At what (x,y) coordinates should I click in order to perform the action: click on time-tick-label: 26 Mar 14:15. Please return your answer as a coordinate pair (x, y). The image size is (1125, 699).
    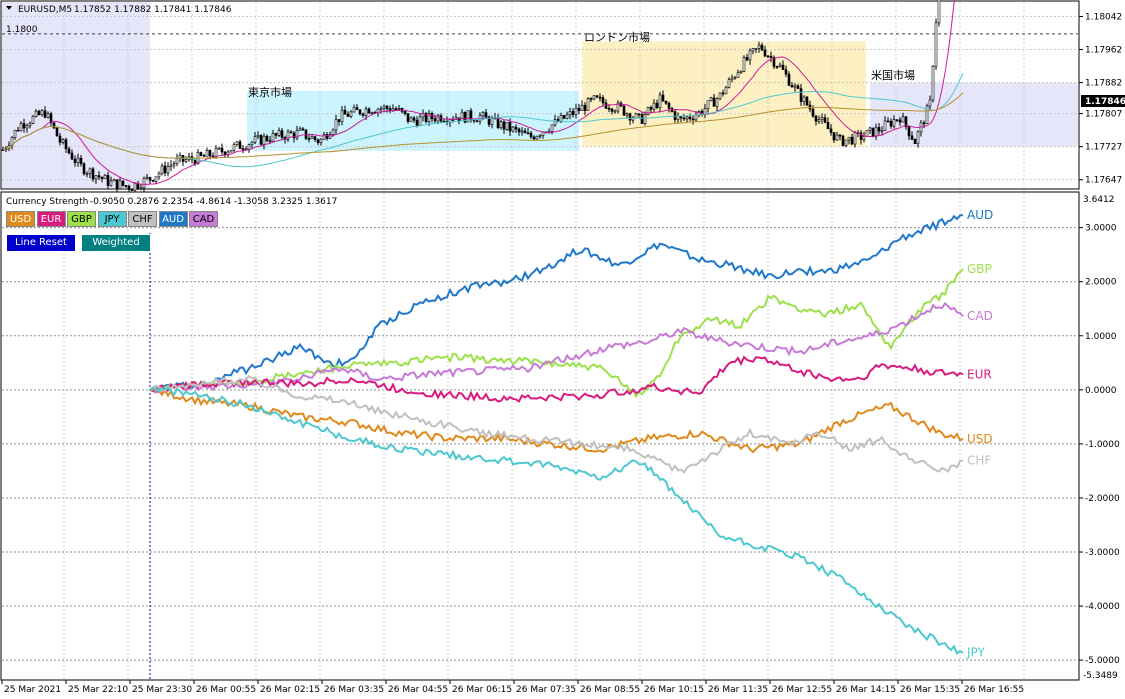
    Looking at the image, I should click on (866, 690).